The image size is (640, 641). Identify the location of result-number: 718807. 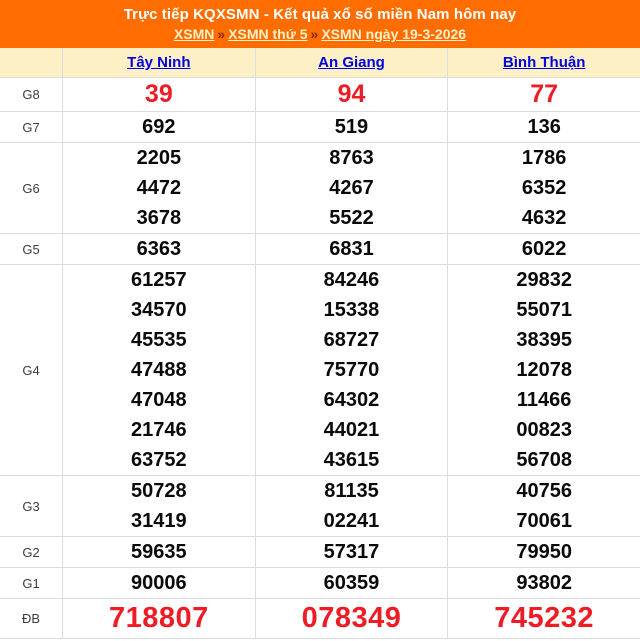
(158, 618).